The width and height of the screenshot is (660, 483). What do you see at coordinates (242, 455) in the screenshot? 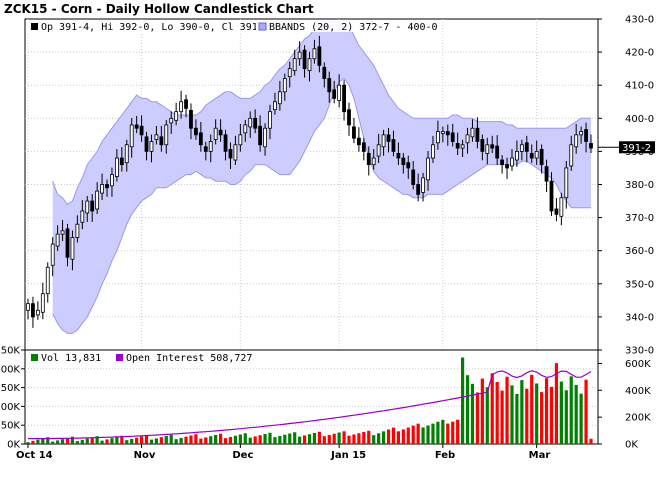
I see `month-tick-label: Dec` at bounding box center [242, 455].